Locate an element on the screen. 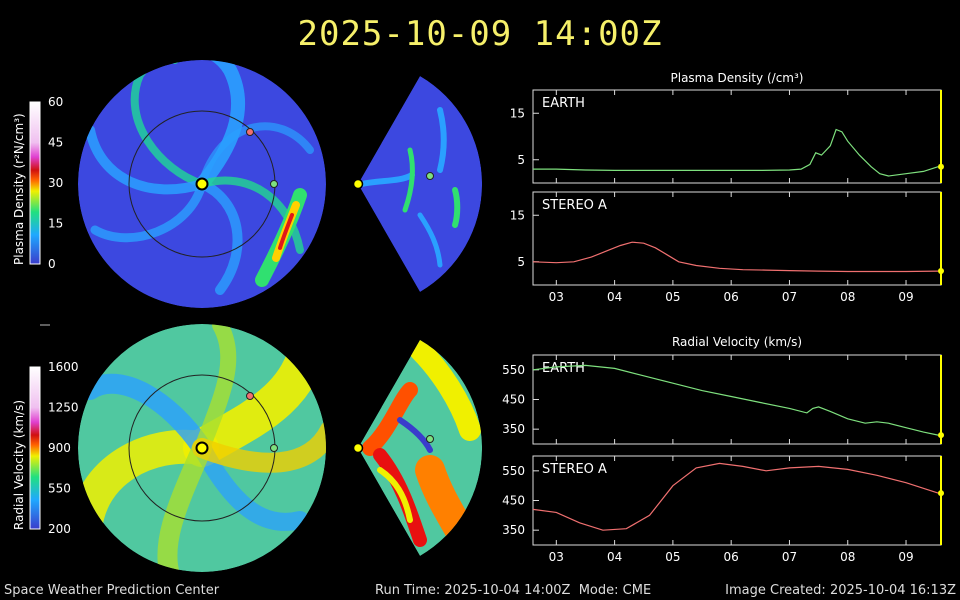 This screenshot has width=960, height=600. timeseries-panel-3: 350 450 550 EARTH is located at coordinates (723, 399).